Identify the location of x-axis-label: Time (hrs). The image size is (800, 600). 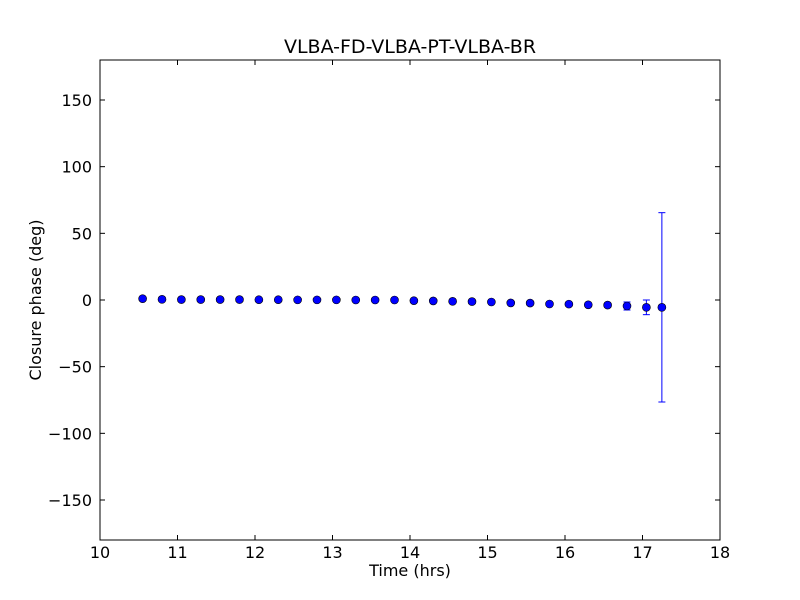
(409, 570).